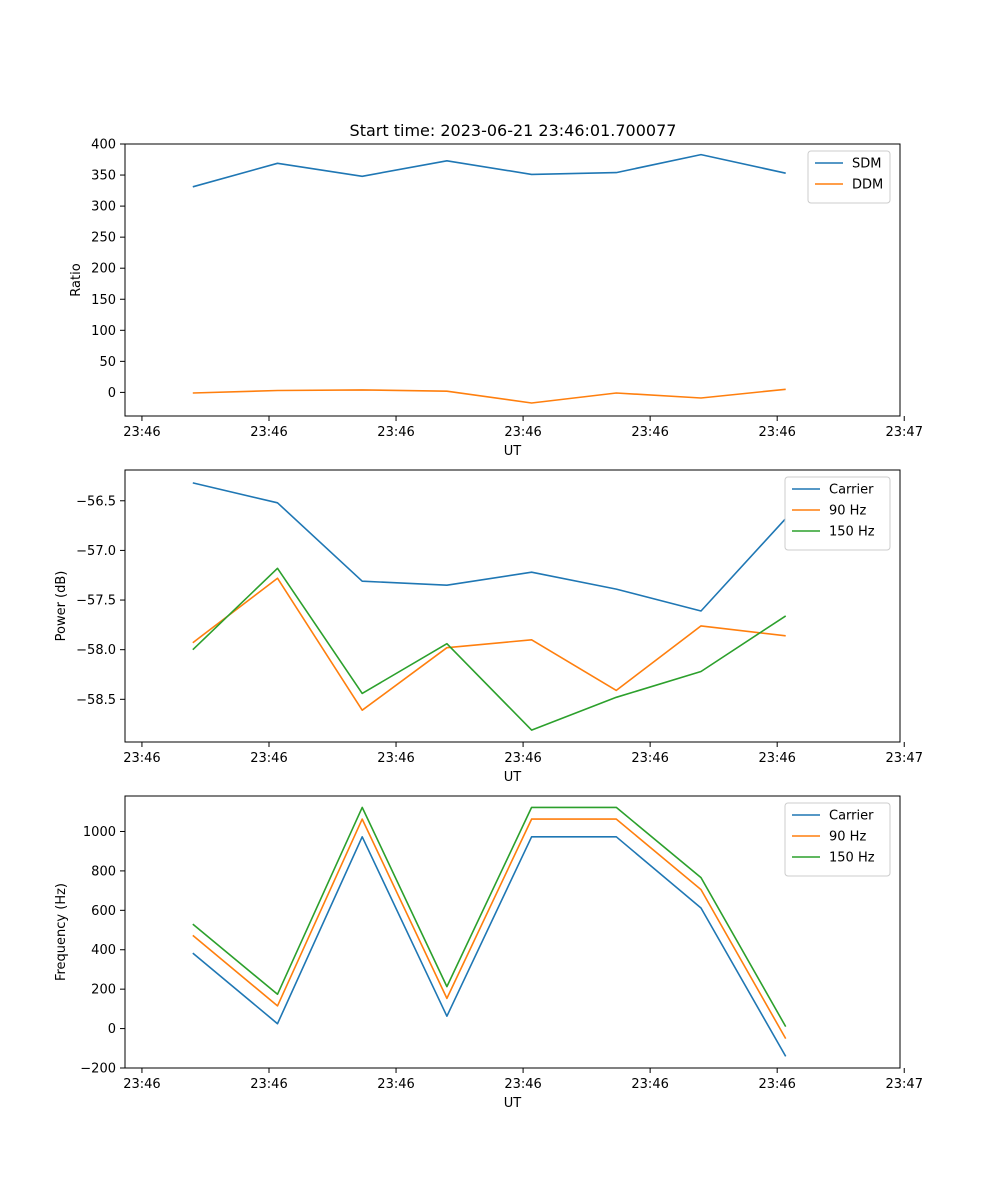  What do you see at coordinates (96, 700) in the screenshot?
I see `y-tick-label: −58.5` at bounding box center [96, 700].